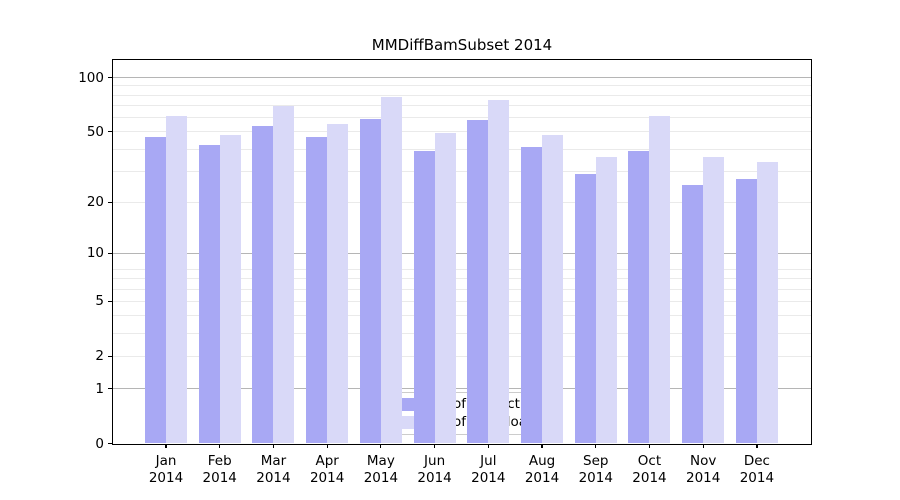  I want to click on x-tick-label-month: Jul, so click(488, 461).